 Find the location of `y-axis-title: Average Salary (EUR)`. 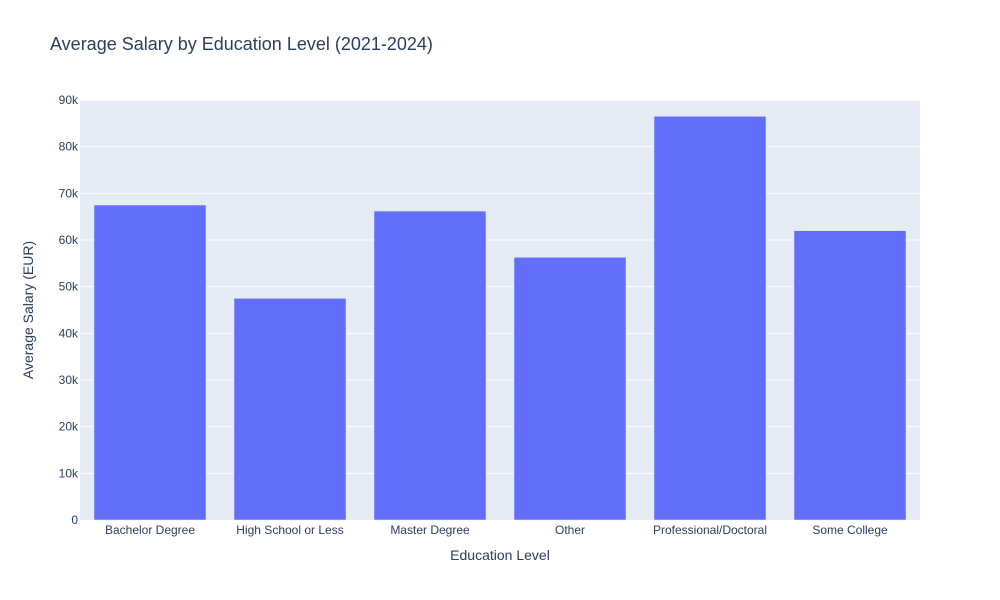

y-axis-title: Average Salary (EUR) is located at coordinates (28, 310).